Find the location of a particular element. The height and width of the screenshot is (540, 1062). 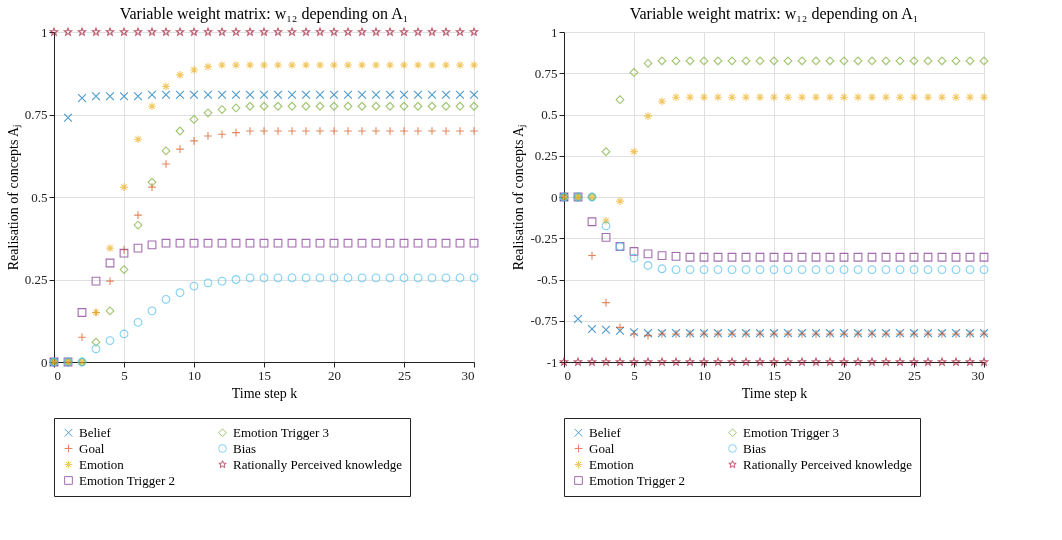

y-tick-label: -0.25 is located at coordinates (544, 238).